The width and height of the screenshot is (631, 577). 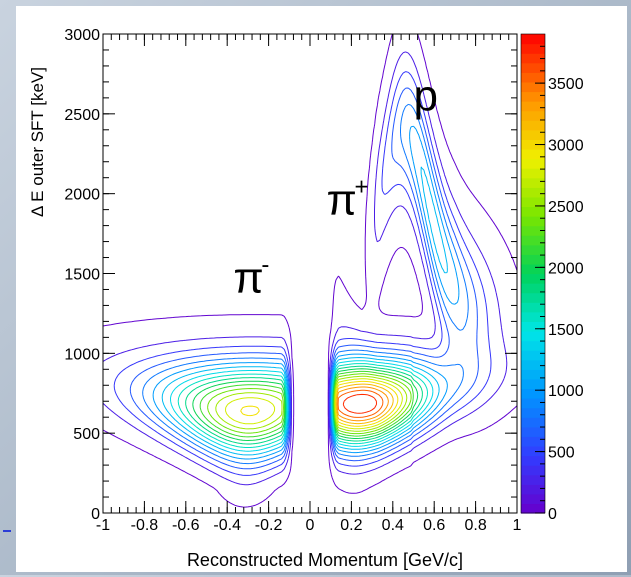 What do you see at coordinates (310, 525) in the screenshot?
I see `x-tick-label: 0` at bounding box center [310, 525].